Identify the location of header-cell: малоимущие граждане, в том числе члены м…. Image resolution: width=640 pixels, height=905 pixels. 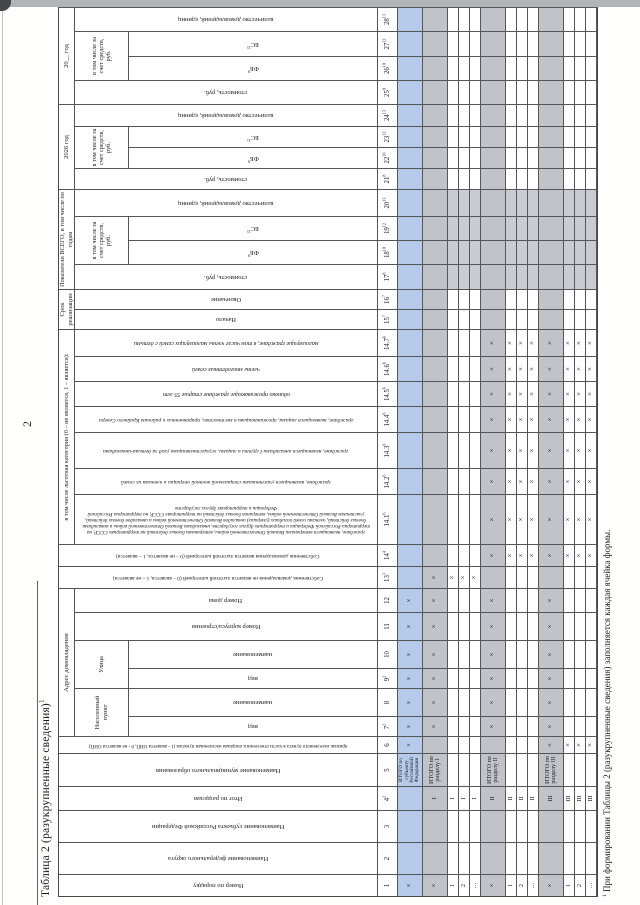
(226, 342).